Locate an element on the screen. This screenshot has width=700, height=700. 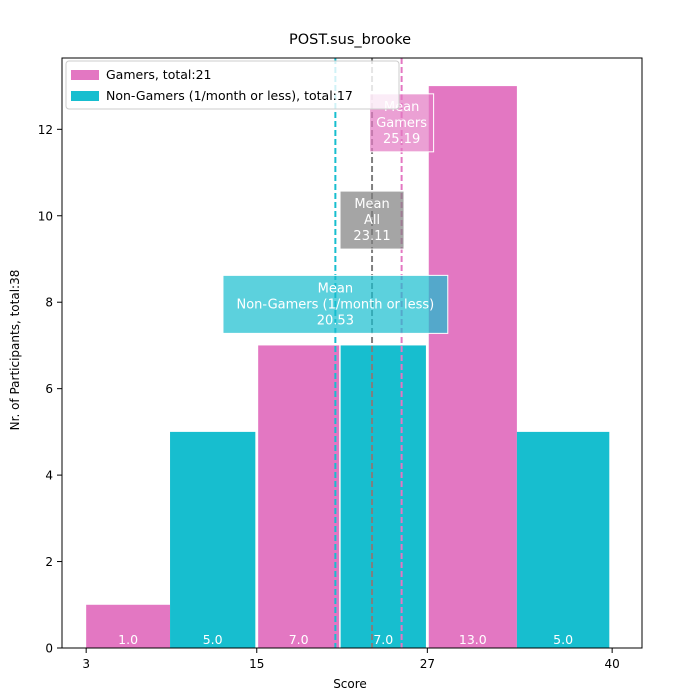
x-tick-label-27: 27 is located at coordinates (427, 664).